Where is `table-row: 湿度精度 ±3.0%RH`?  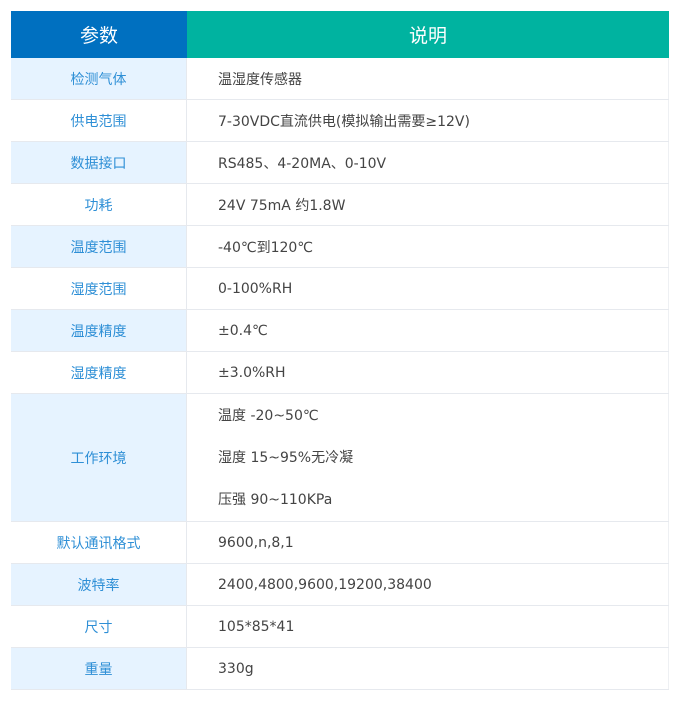
table-row: 湿度精度 ±3.0%RH is located at coordinates (340, 373).